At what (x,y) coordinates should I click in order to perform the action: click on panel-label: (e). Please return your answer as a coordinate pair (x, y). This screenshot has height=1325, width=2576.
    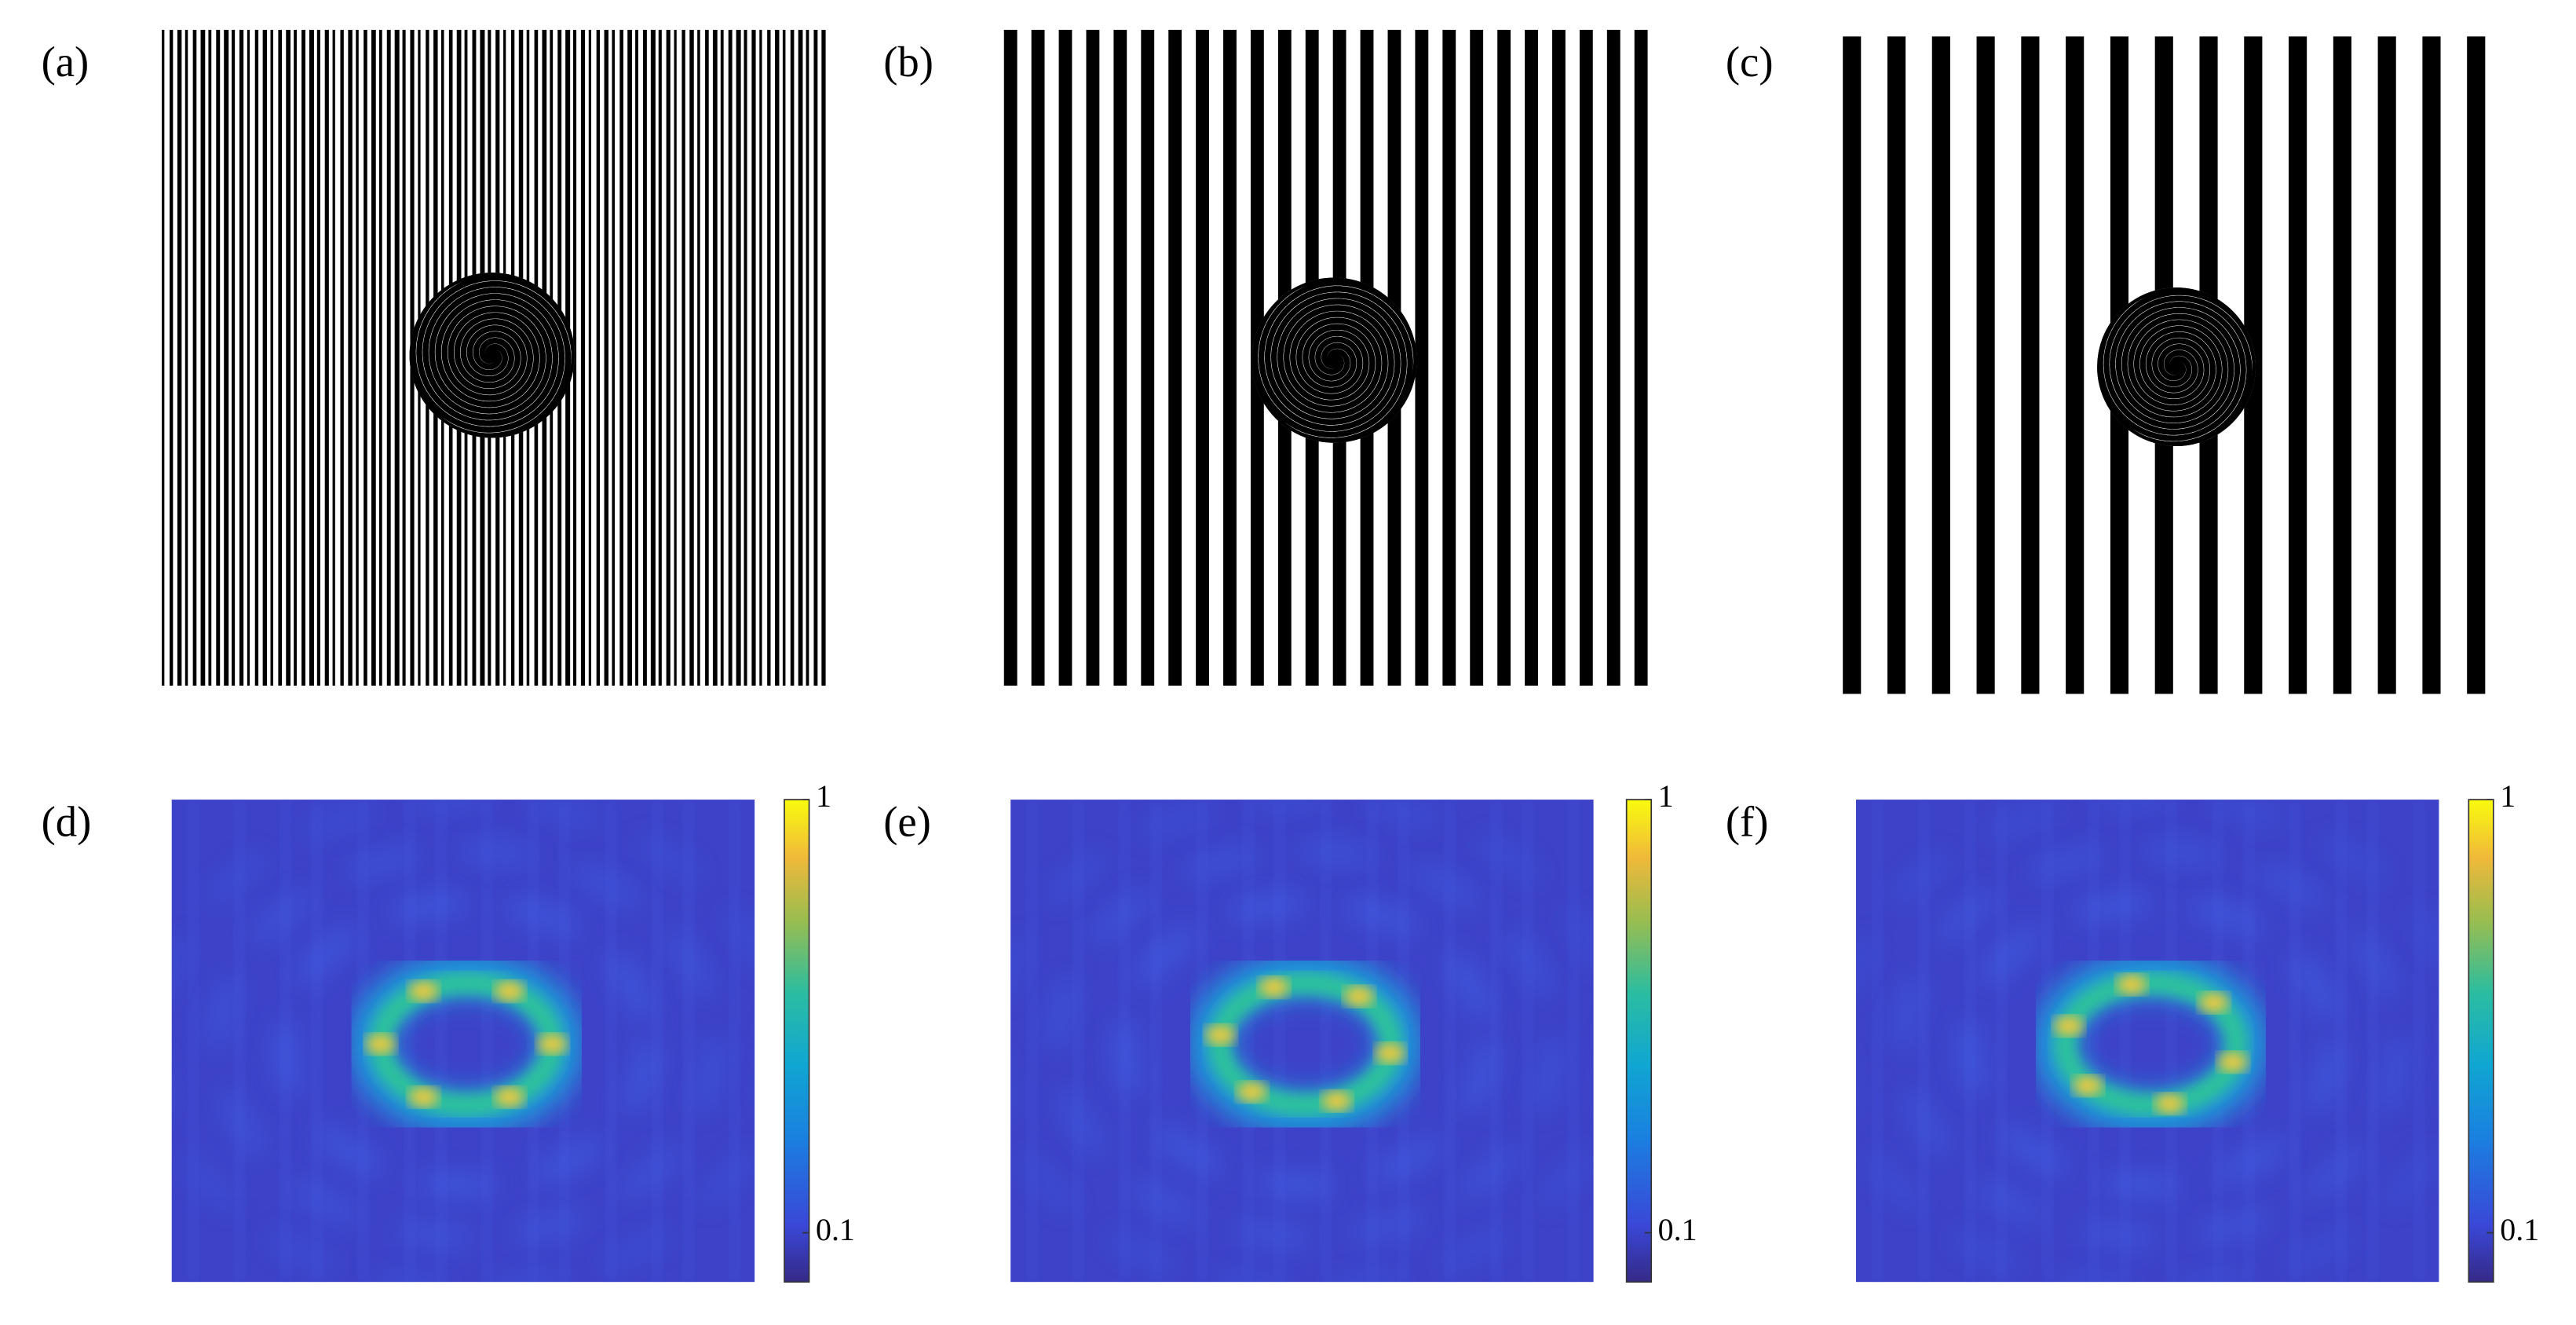
    Looking at the image, I should click on (907, 821).